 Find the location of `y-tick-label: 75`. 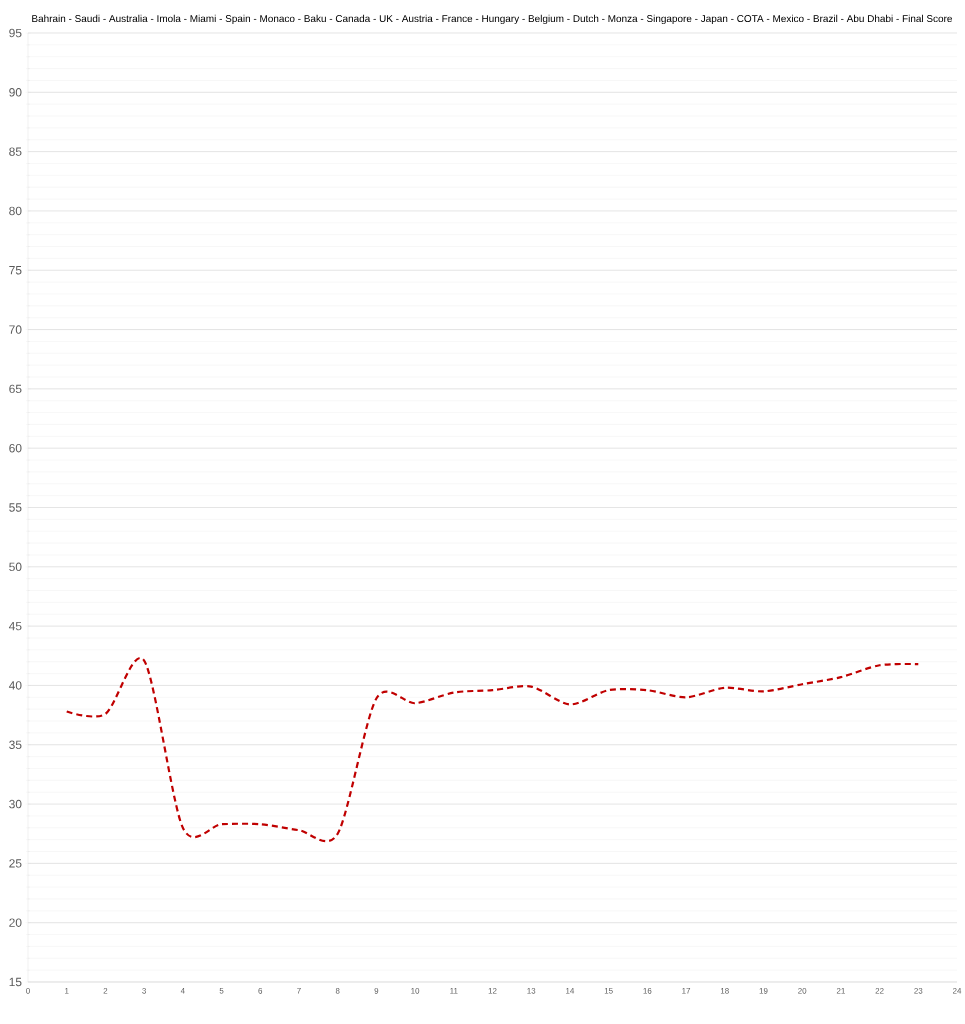

y-tick-label: 75 is located at coordinates (15, 270).